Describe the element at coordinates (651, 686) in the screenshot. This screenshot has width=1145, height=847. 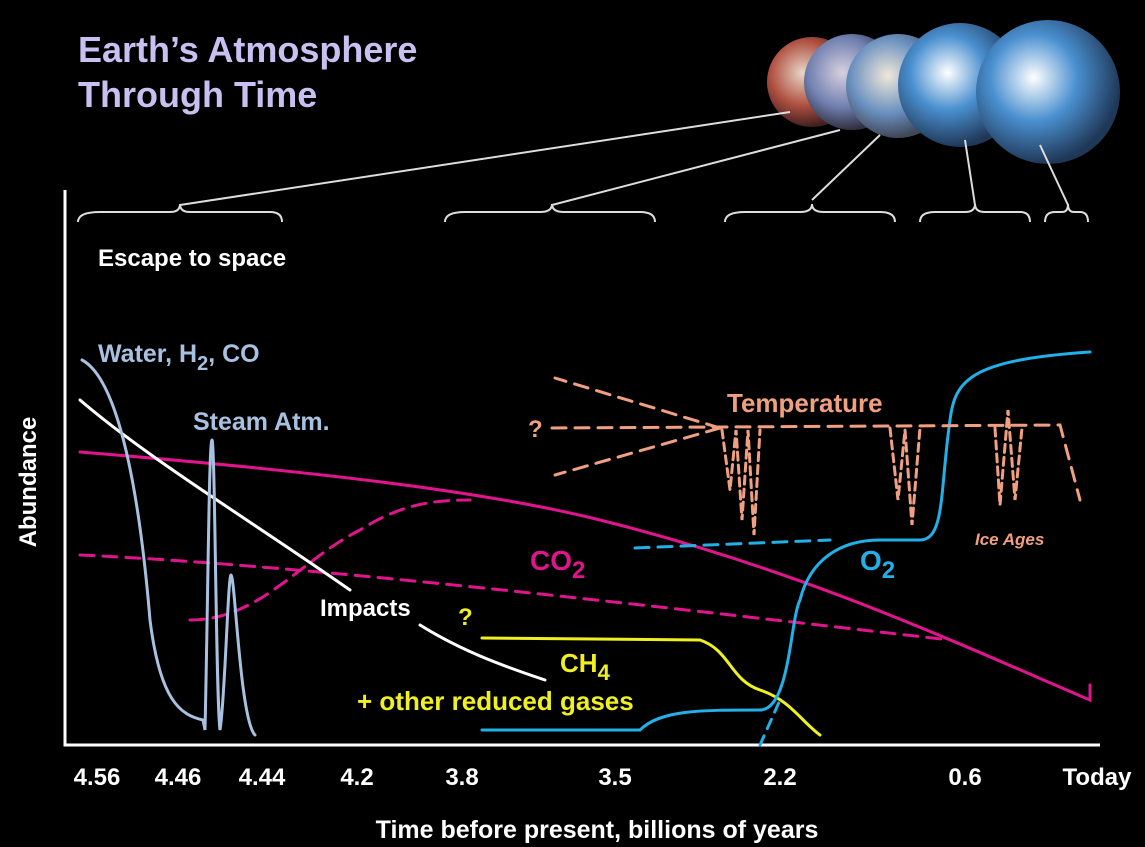
I see `ch4-curve` at that location.